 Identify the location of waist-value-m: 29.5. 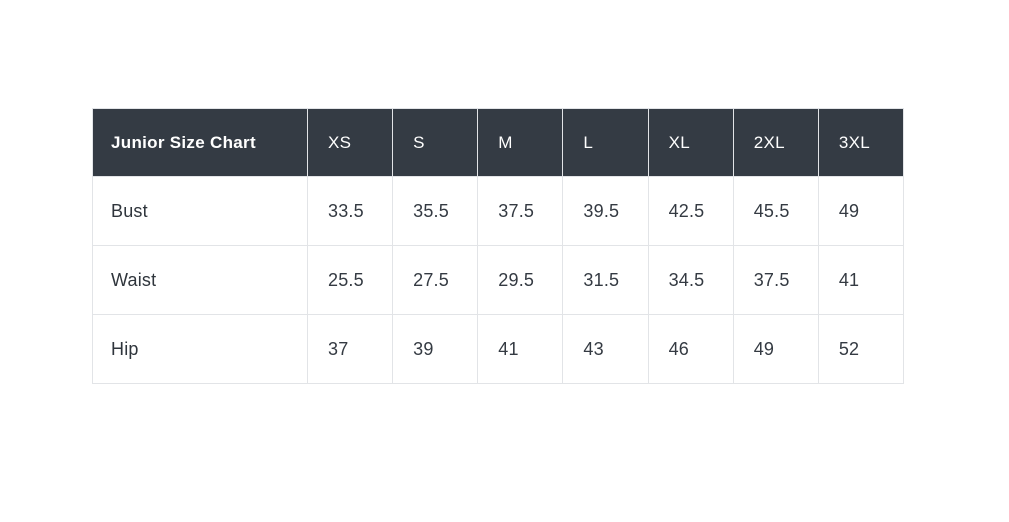
(520, 280).